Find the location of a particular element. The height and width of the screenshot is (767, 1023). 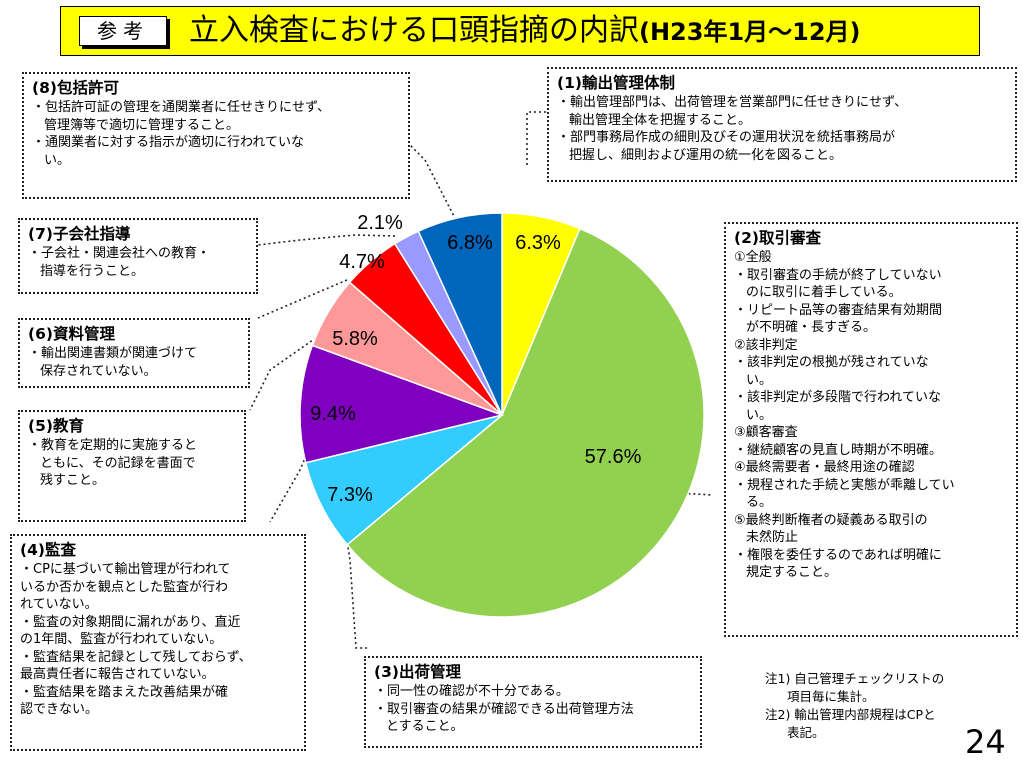

category-text-line: ・同一性の確認が不十分である。 is located at coordinates (471, 691).